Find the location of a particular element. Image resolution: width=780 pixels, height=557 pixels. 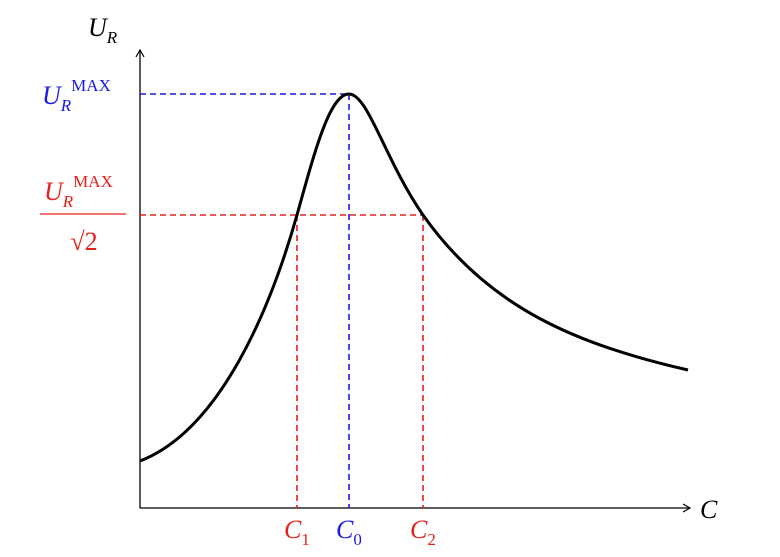

c2-label: C2 is located at coordinates (423, 532).